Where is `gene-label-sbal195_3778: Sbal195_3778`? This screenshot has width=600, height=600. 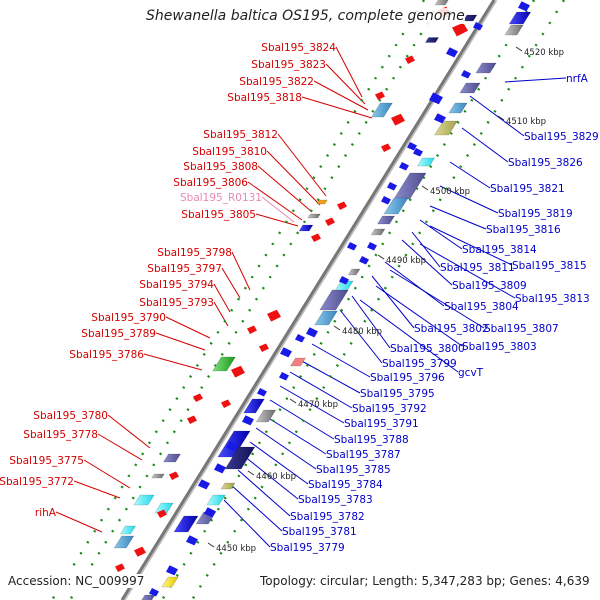
gene-label-sbal195_3778: Sbal195_3778 is located at coordinates (60, 435).